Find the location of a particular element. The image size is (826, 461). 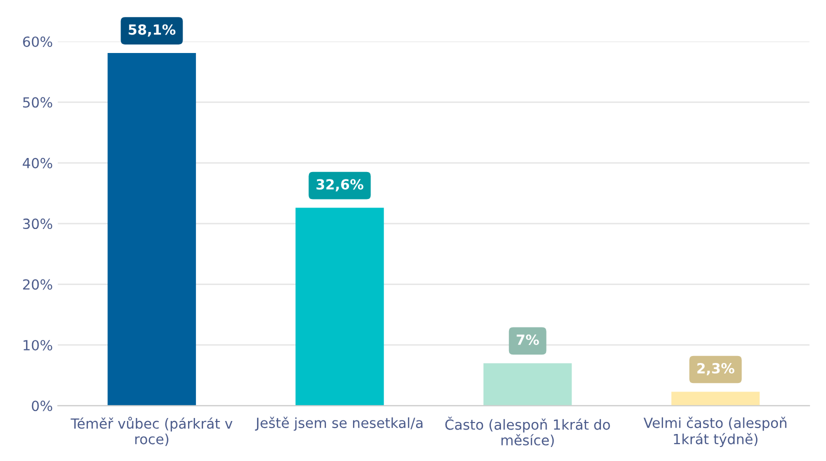

y-tick-label: 10% is located at coordinates (38, 345).